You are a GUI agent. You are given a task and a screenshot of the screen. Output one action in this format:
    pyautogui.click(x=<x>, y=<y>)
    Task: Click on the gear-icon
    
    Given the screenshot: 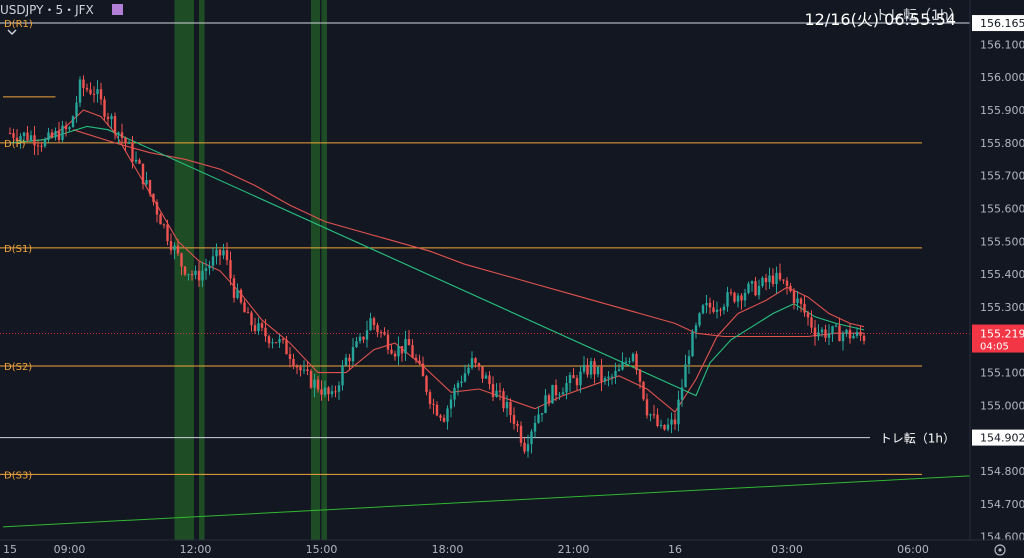 What is the action you would take?
    pyautogui.click(x=1000, y=550)
    